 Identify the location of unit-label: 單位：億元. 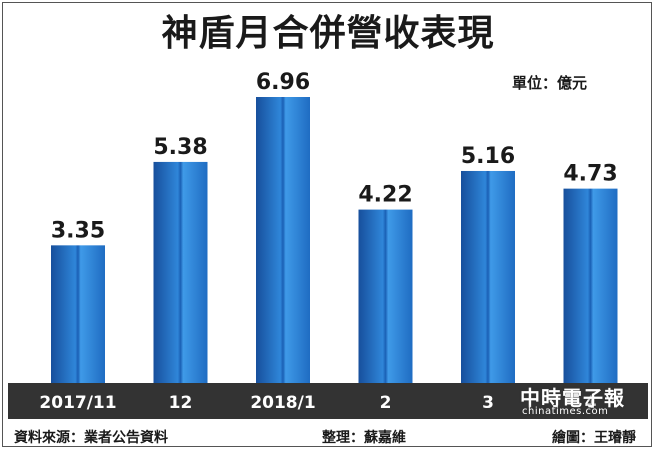
(550, 83).